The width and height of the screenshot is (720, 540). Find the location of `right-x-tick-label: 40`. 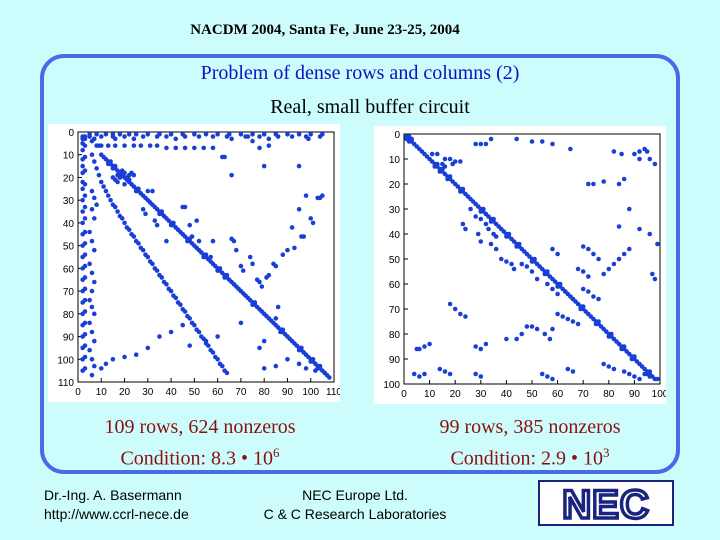

right-x-tick-label: 40 is located at coordinates (507, 394).